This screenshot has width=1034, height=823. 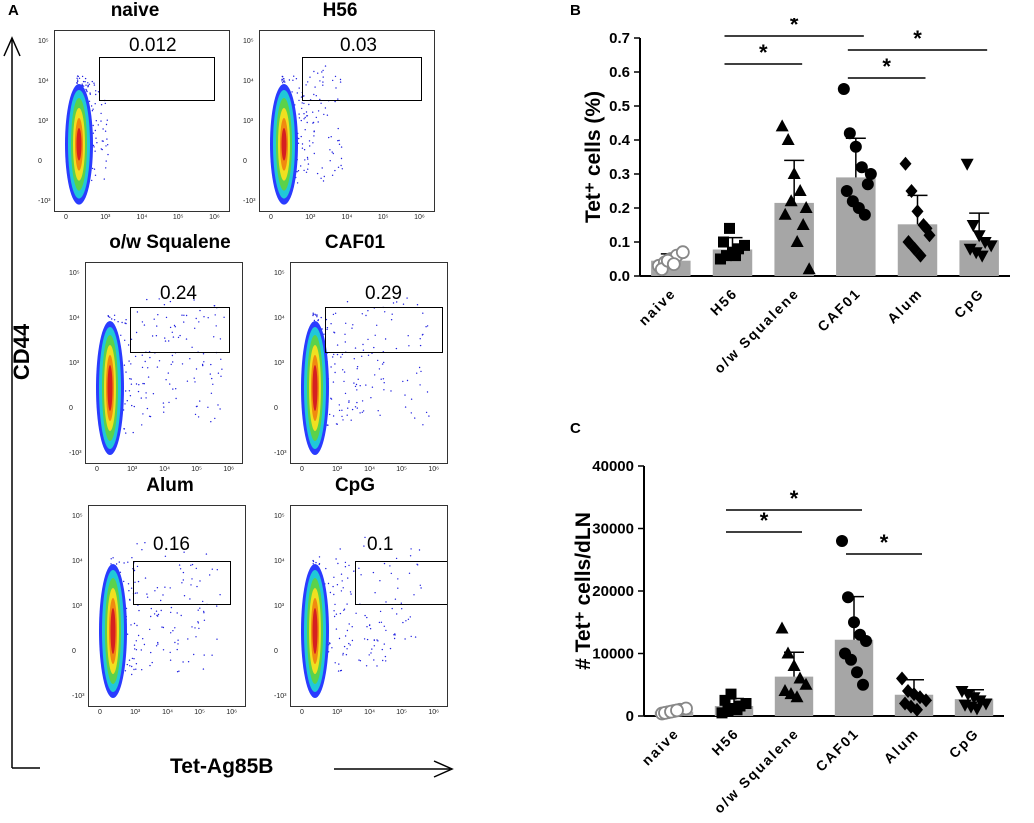 I want to click on y-tick-label: 40000, so click(x=613, y=466).